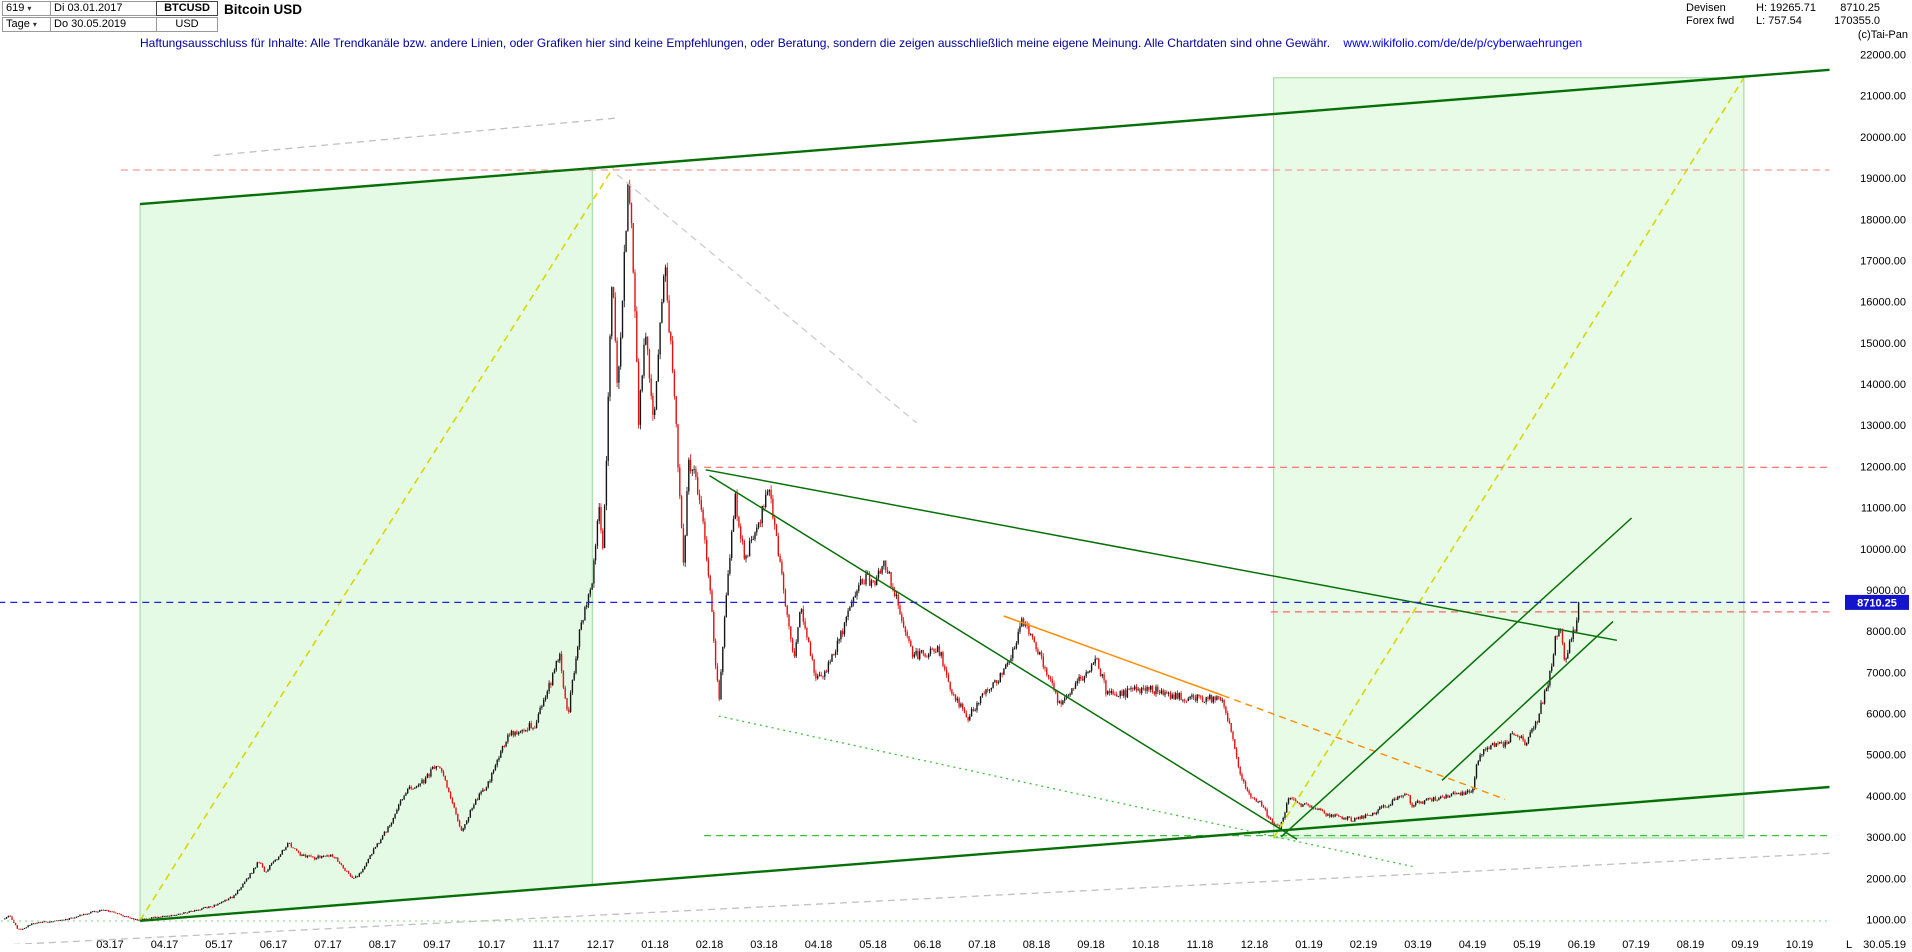 The width and height of the screenshot is (1912, 952). I want to click on x-axis-label: 11.17, so click(546, 945).